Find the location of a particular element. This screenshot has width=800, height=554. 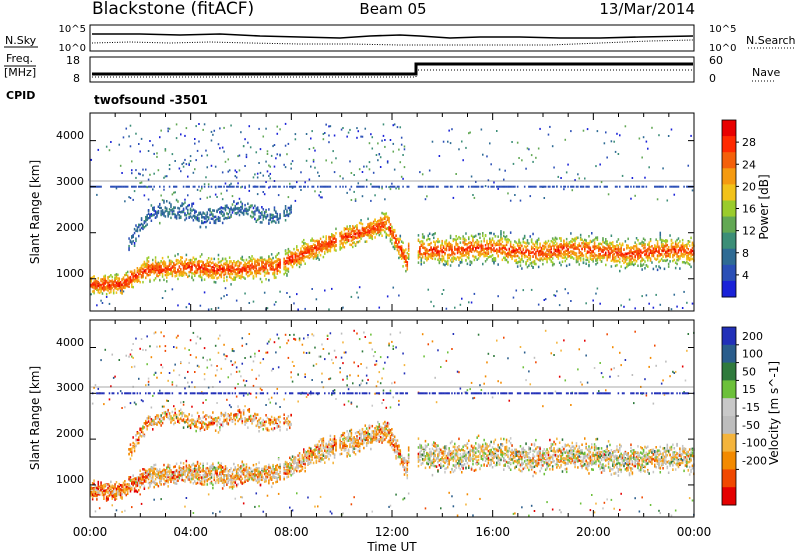

nsearch-tick-top: 10^5 is located at coordinates (722, 29).